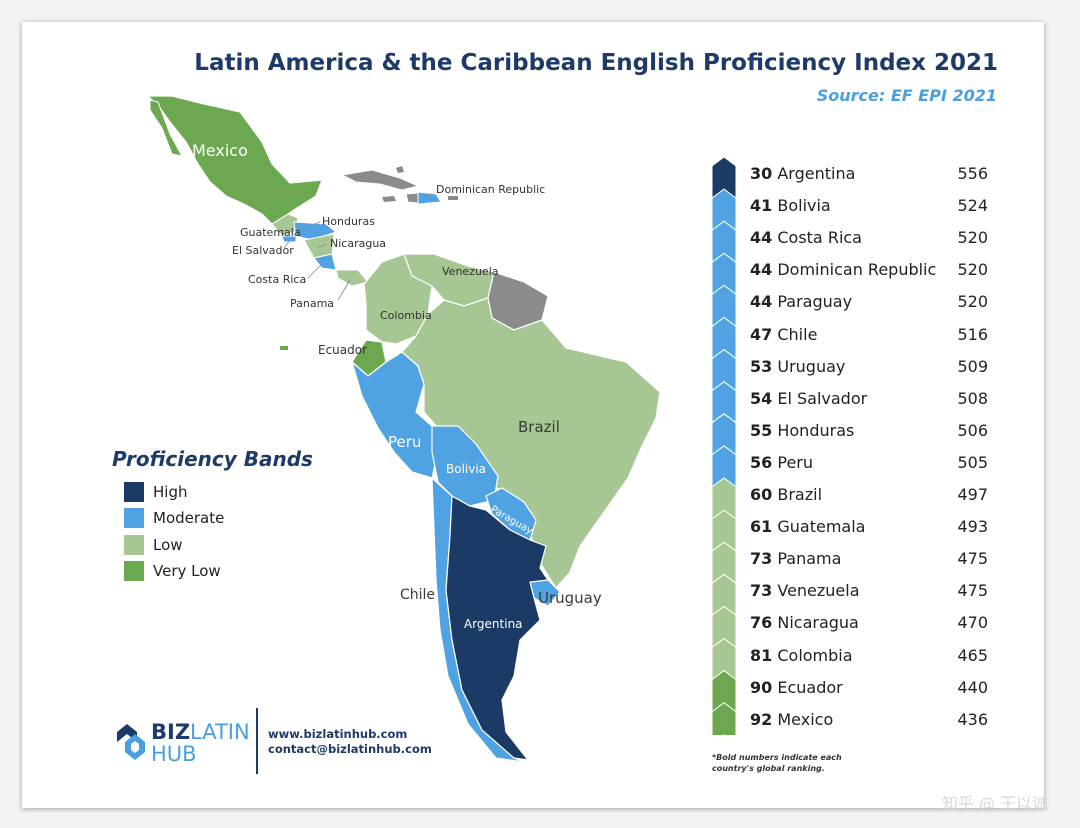  I want to click on map-label-panama: Panama, so click(312, 303).